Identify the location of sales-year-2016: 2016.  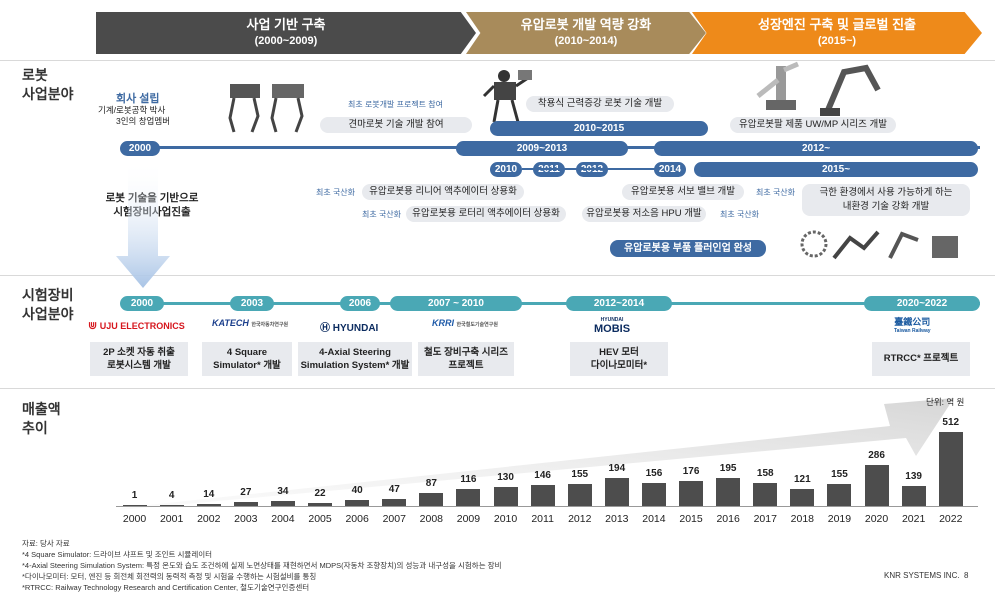
(728, 519).